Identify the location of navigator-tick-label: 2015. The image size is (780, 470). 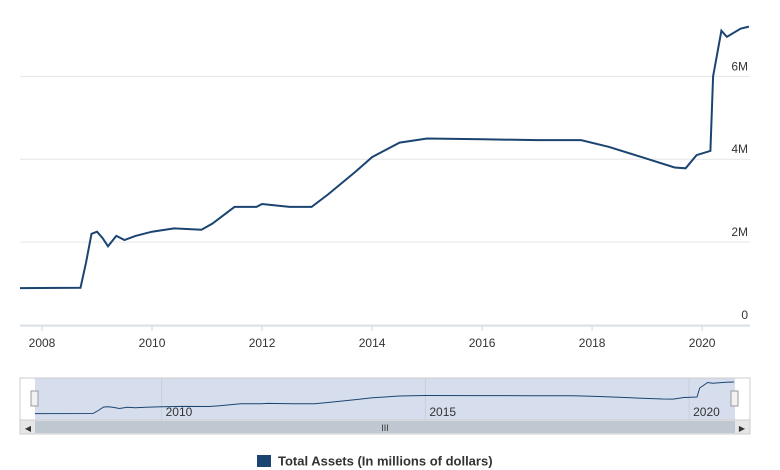
(442, 412).